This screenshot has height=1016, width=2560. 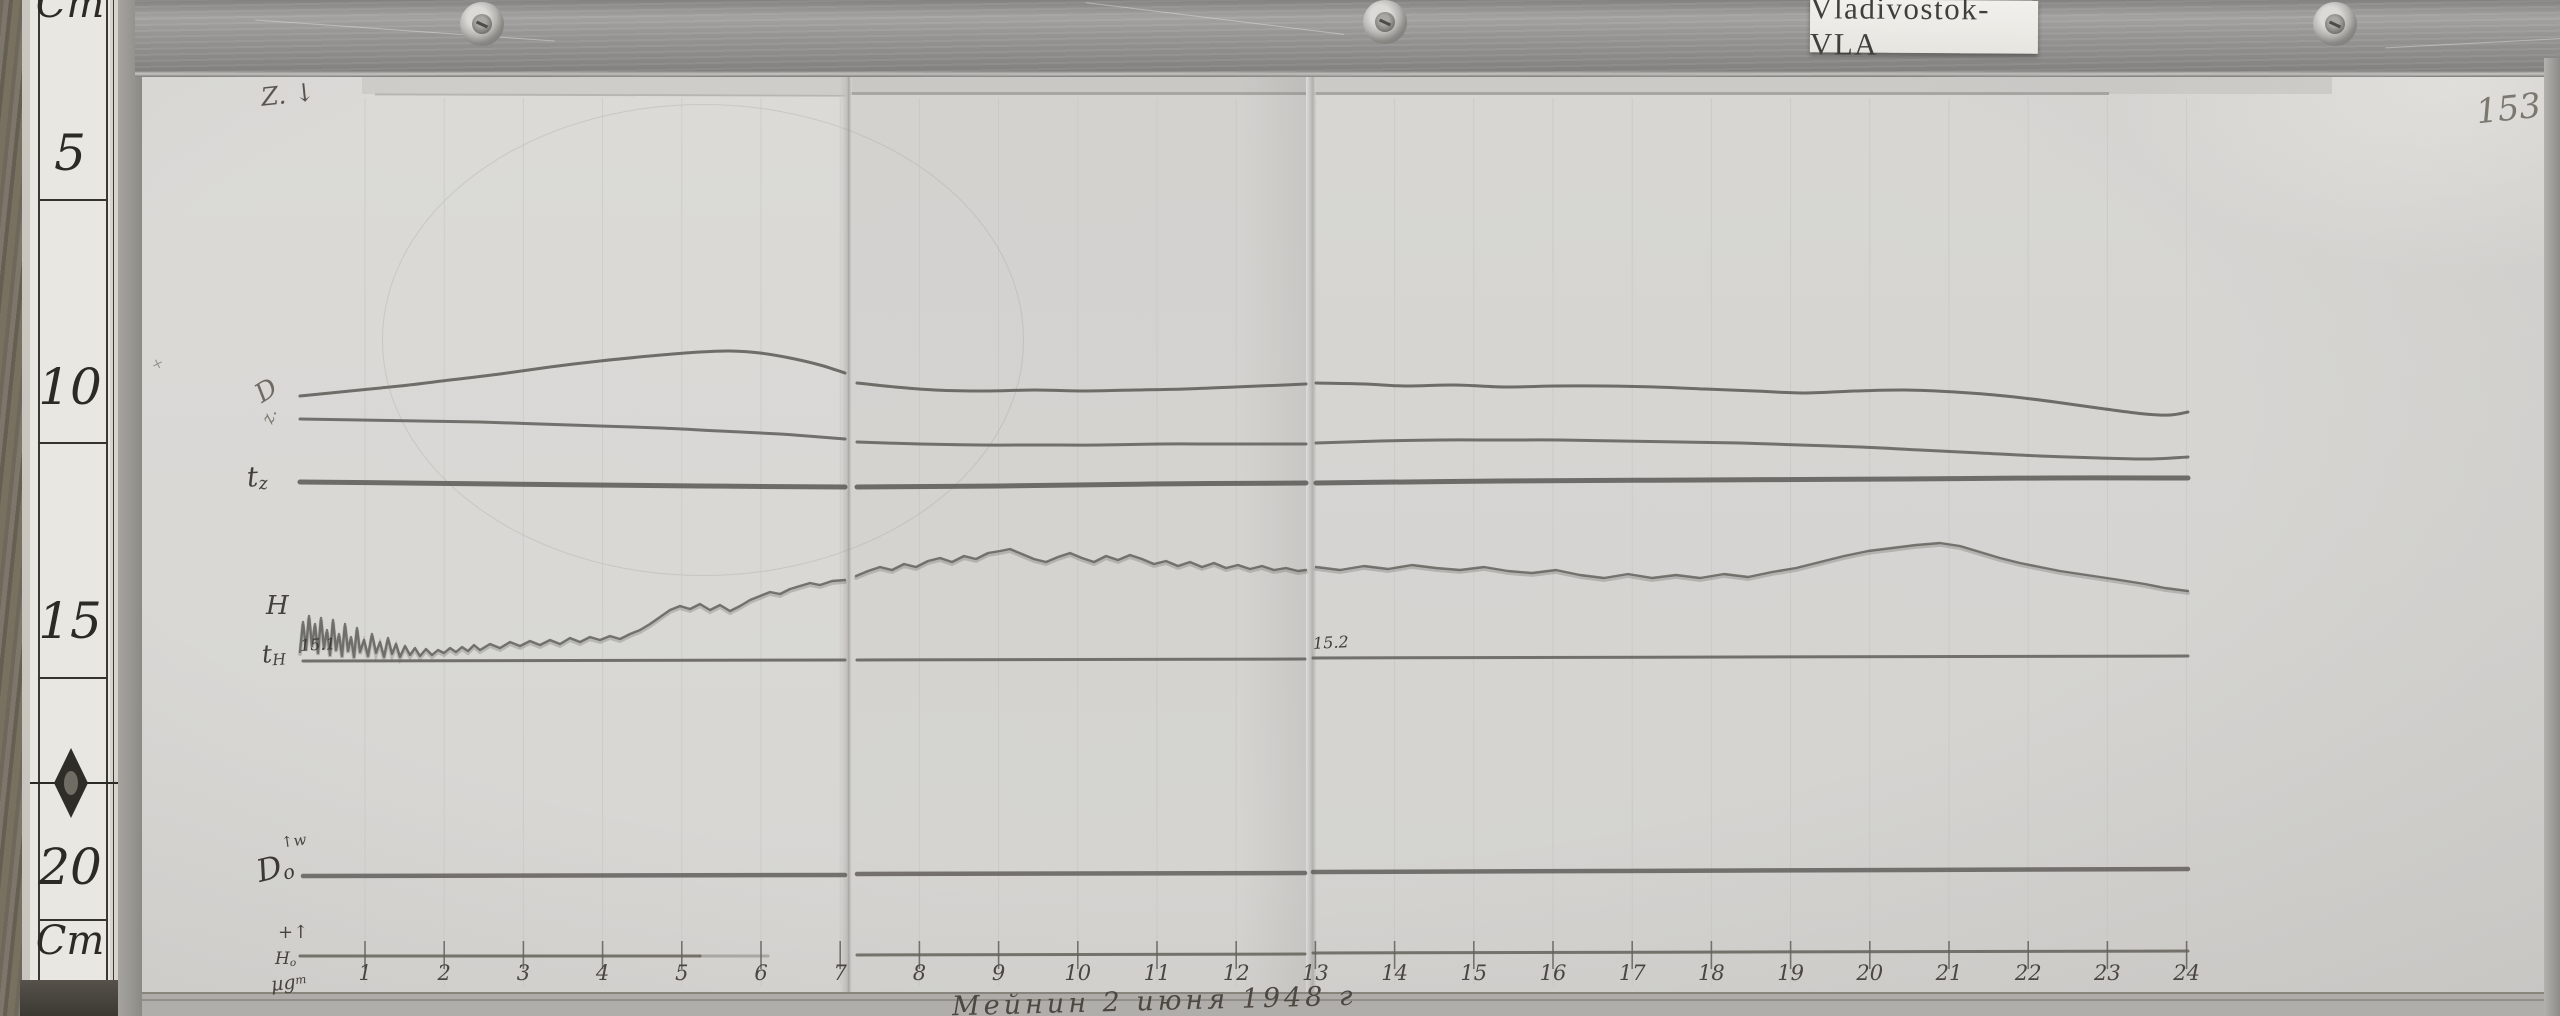 I want to click on hour-label-11: 11, so click(x=1157, y=973).